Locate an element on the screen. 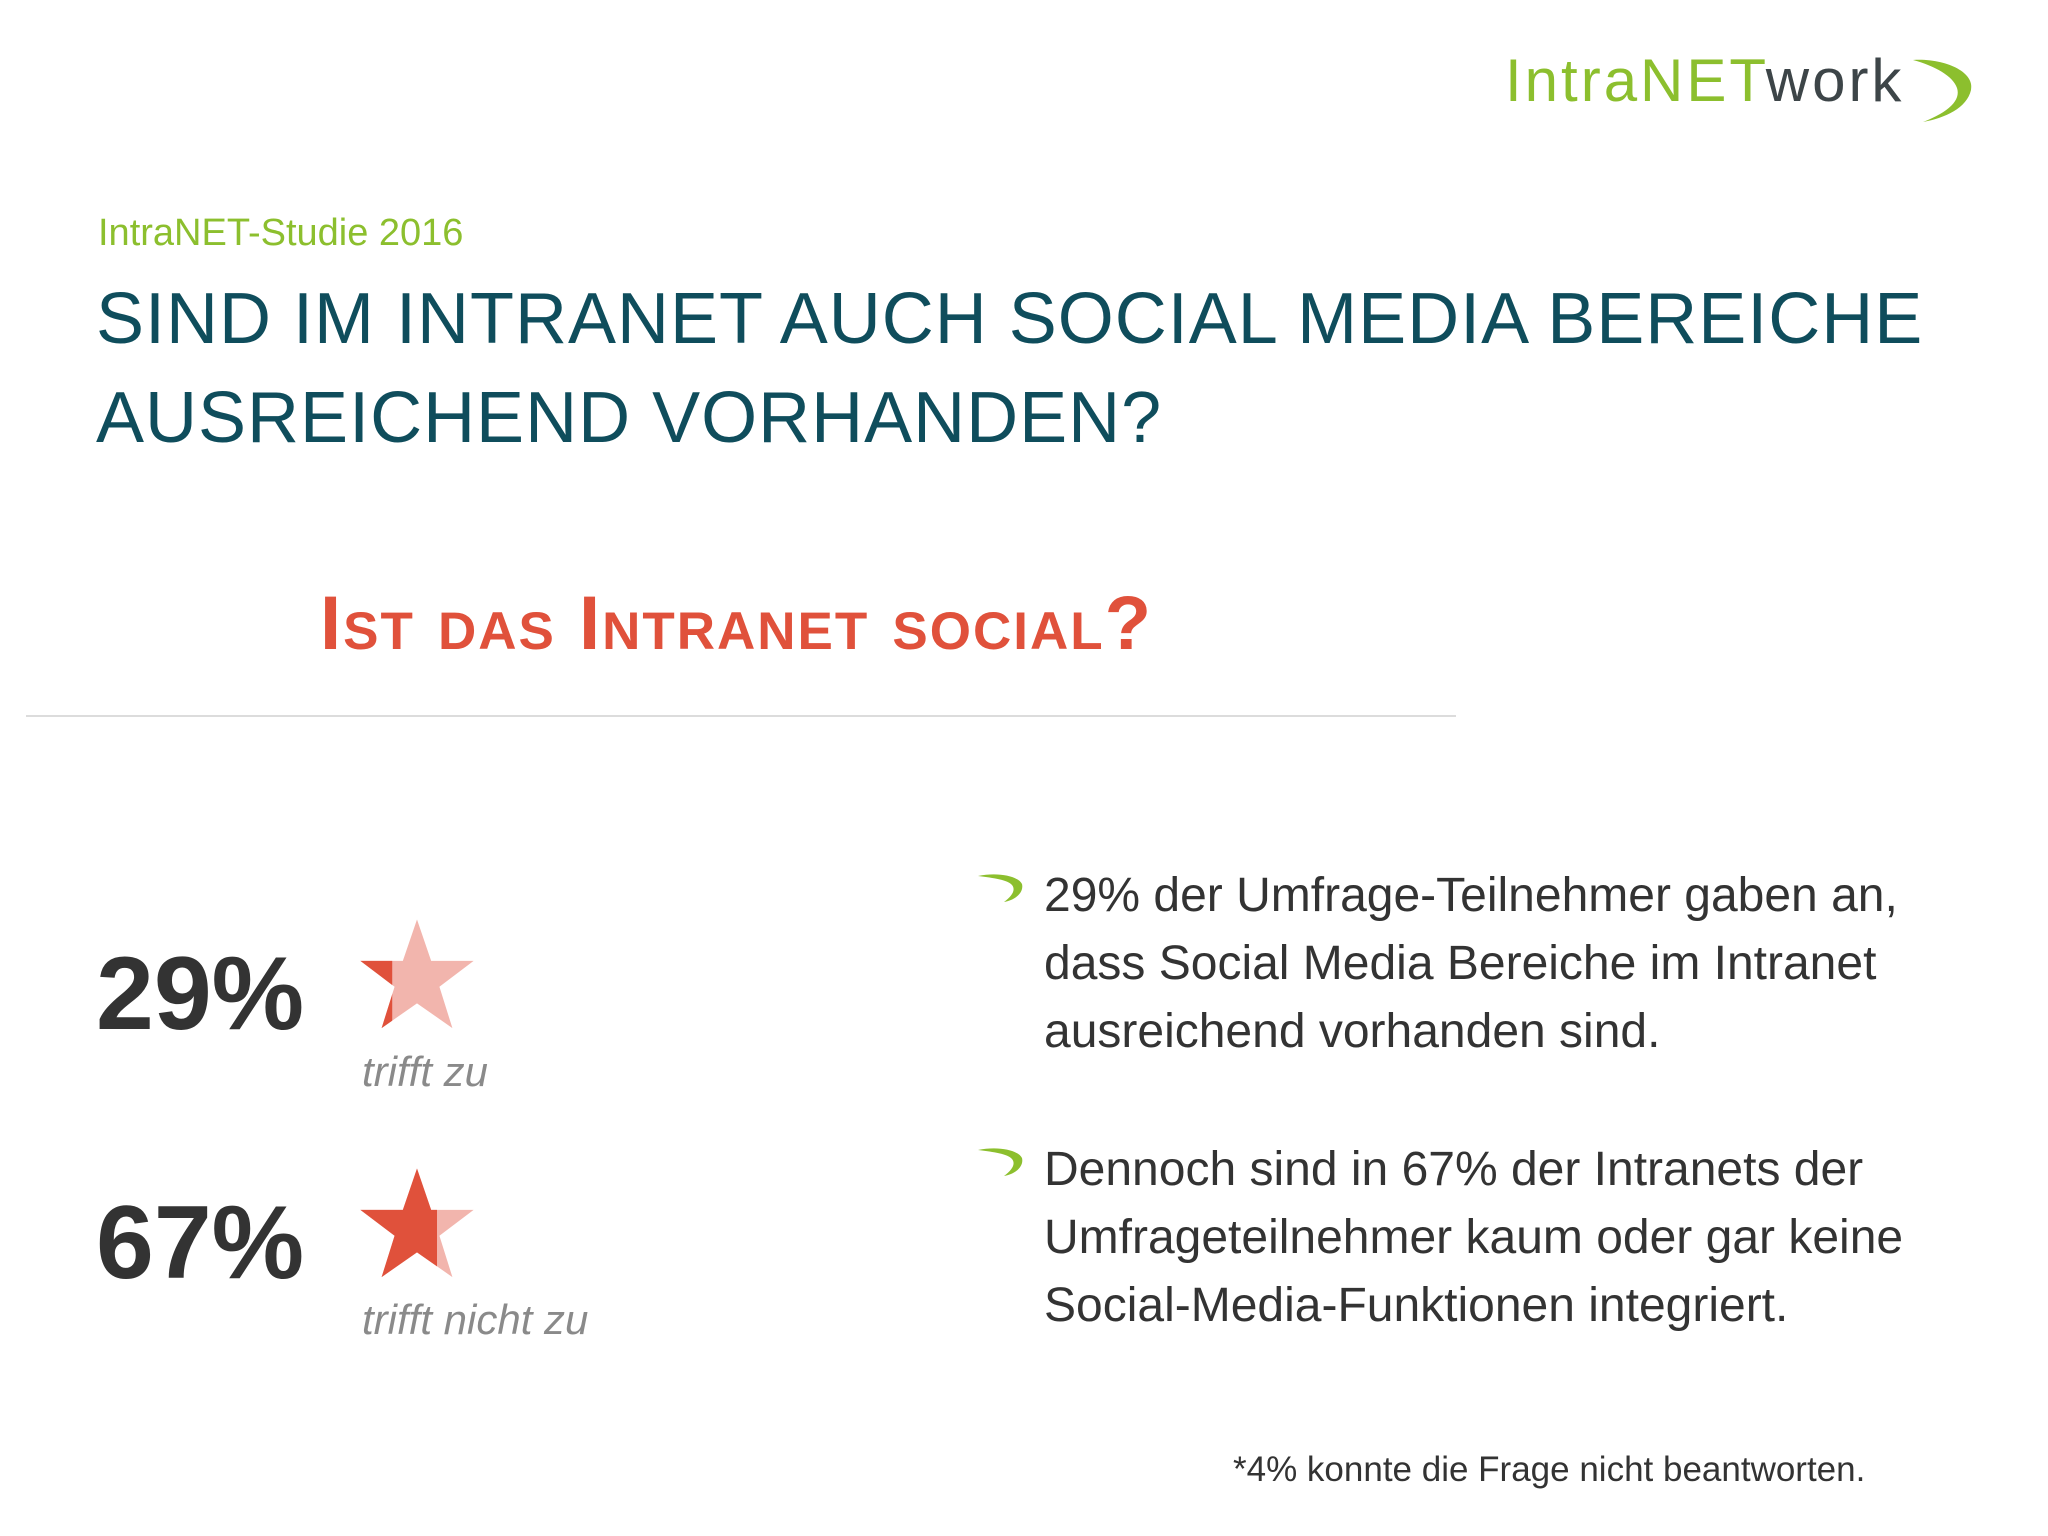 This screenshot has width=2048, height=1536. logo-wordmark: IntraNETwork is located at coordinates (1704, 80).